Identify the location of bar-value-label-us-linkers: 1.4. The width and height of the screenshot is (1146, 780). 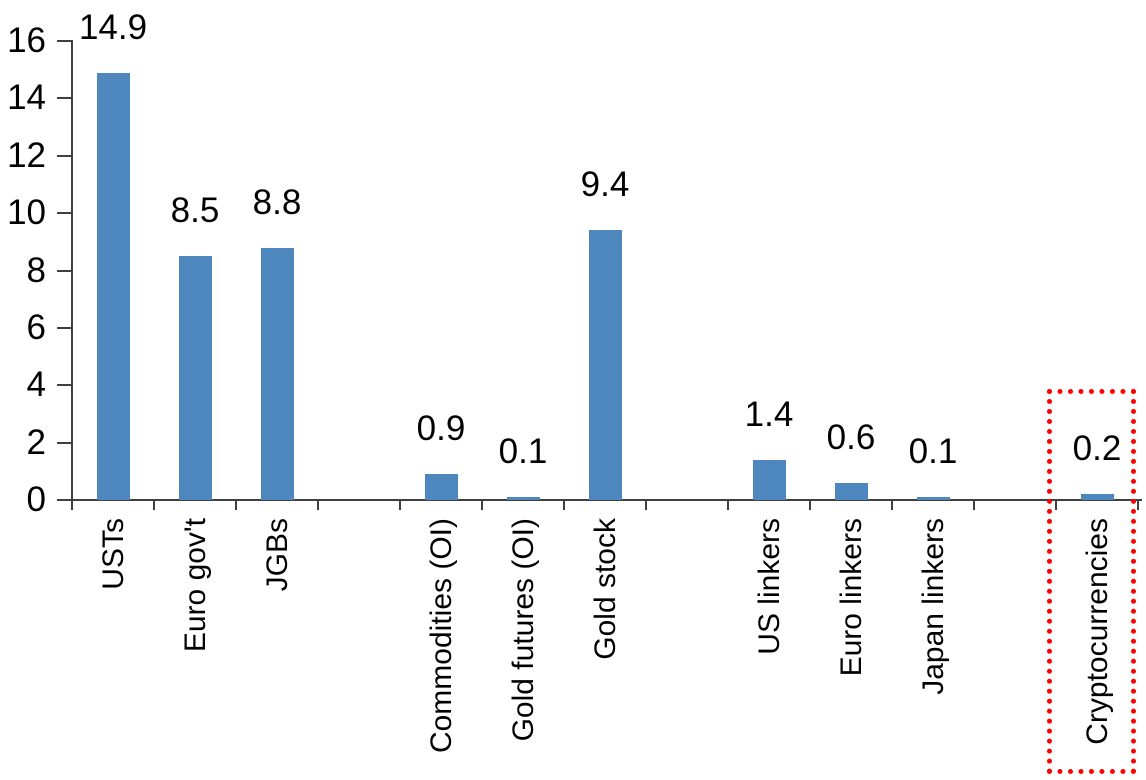
(769, 414).